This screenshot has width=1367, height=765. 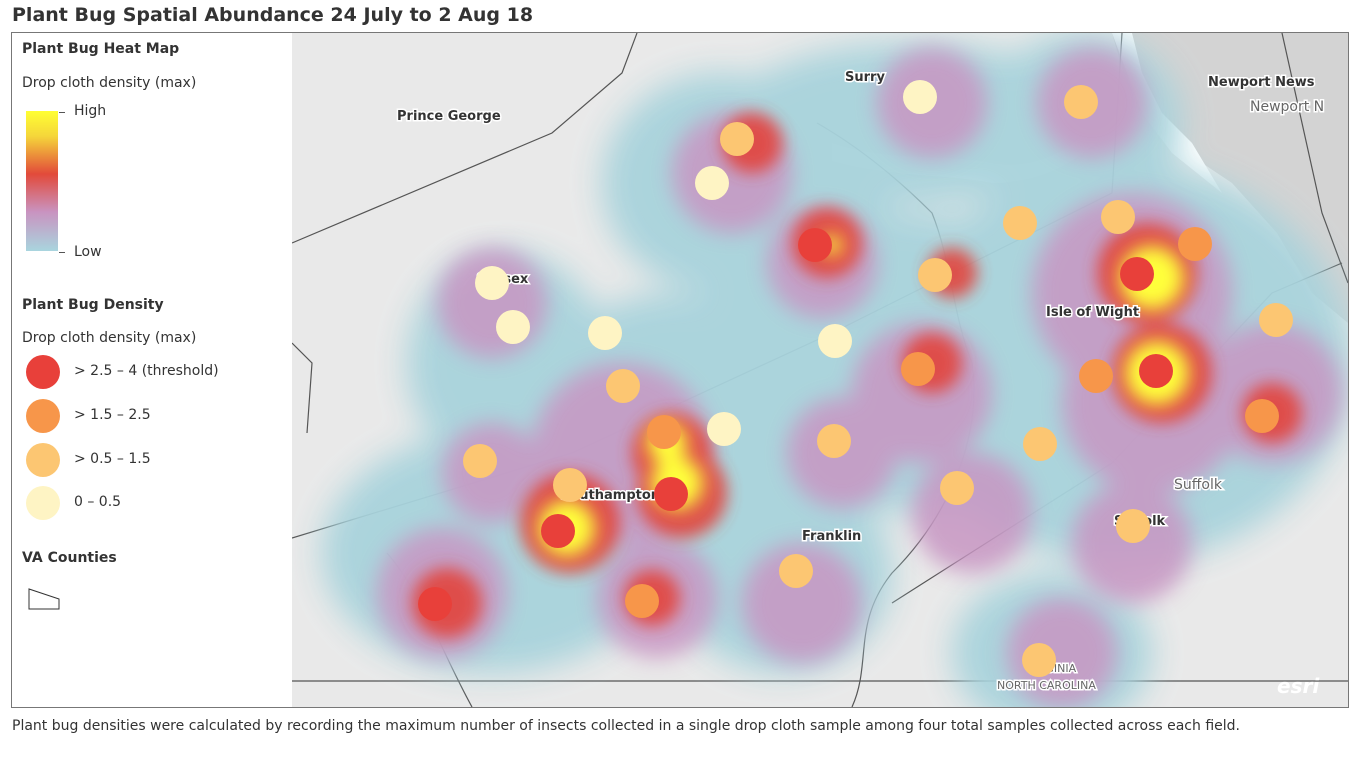 I want to click on density-swatch-high, so click(x=43, y=372).